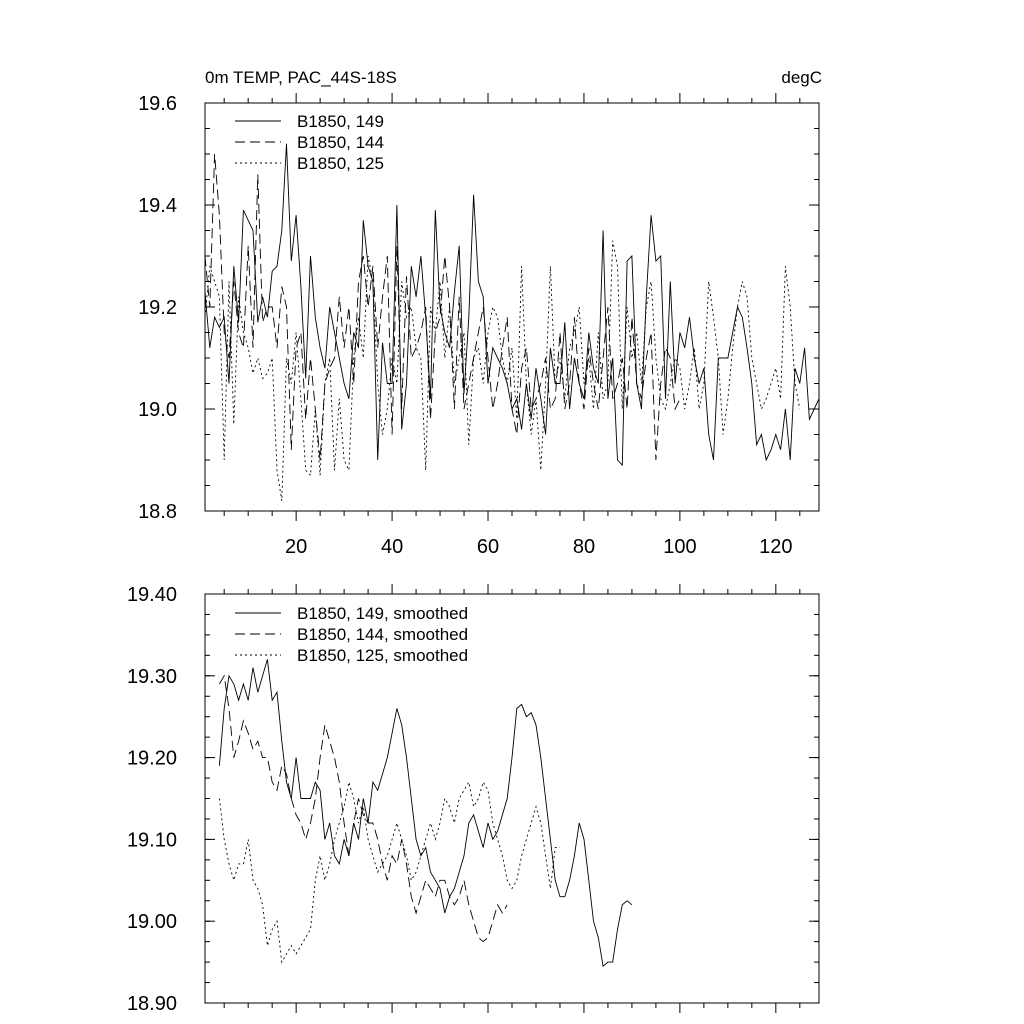 Image resolution: width=1024 pixels, height=1024 pixels. I want to click on top-y-tick-labels: 18.8 19.0 19.2 19.4 19.6, so click(157, 308).